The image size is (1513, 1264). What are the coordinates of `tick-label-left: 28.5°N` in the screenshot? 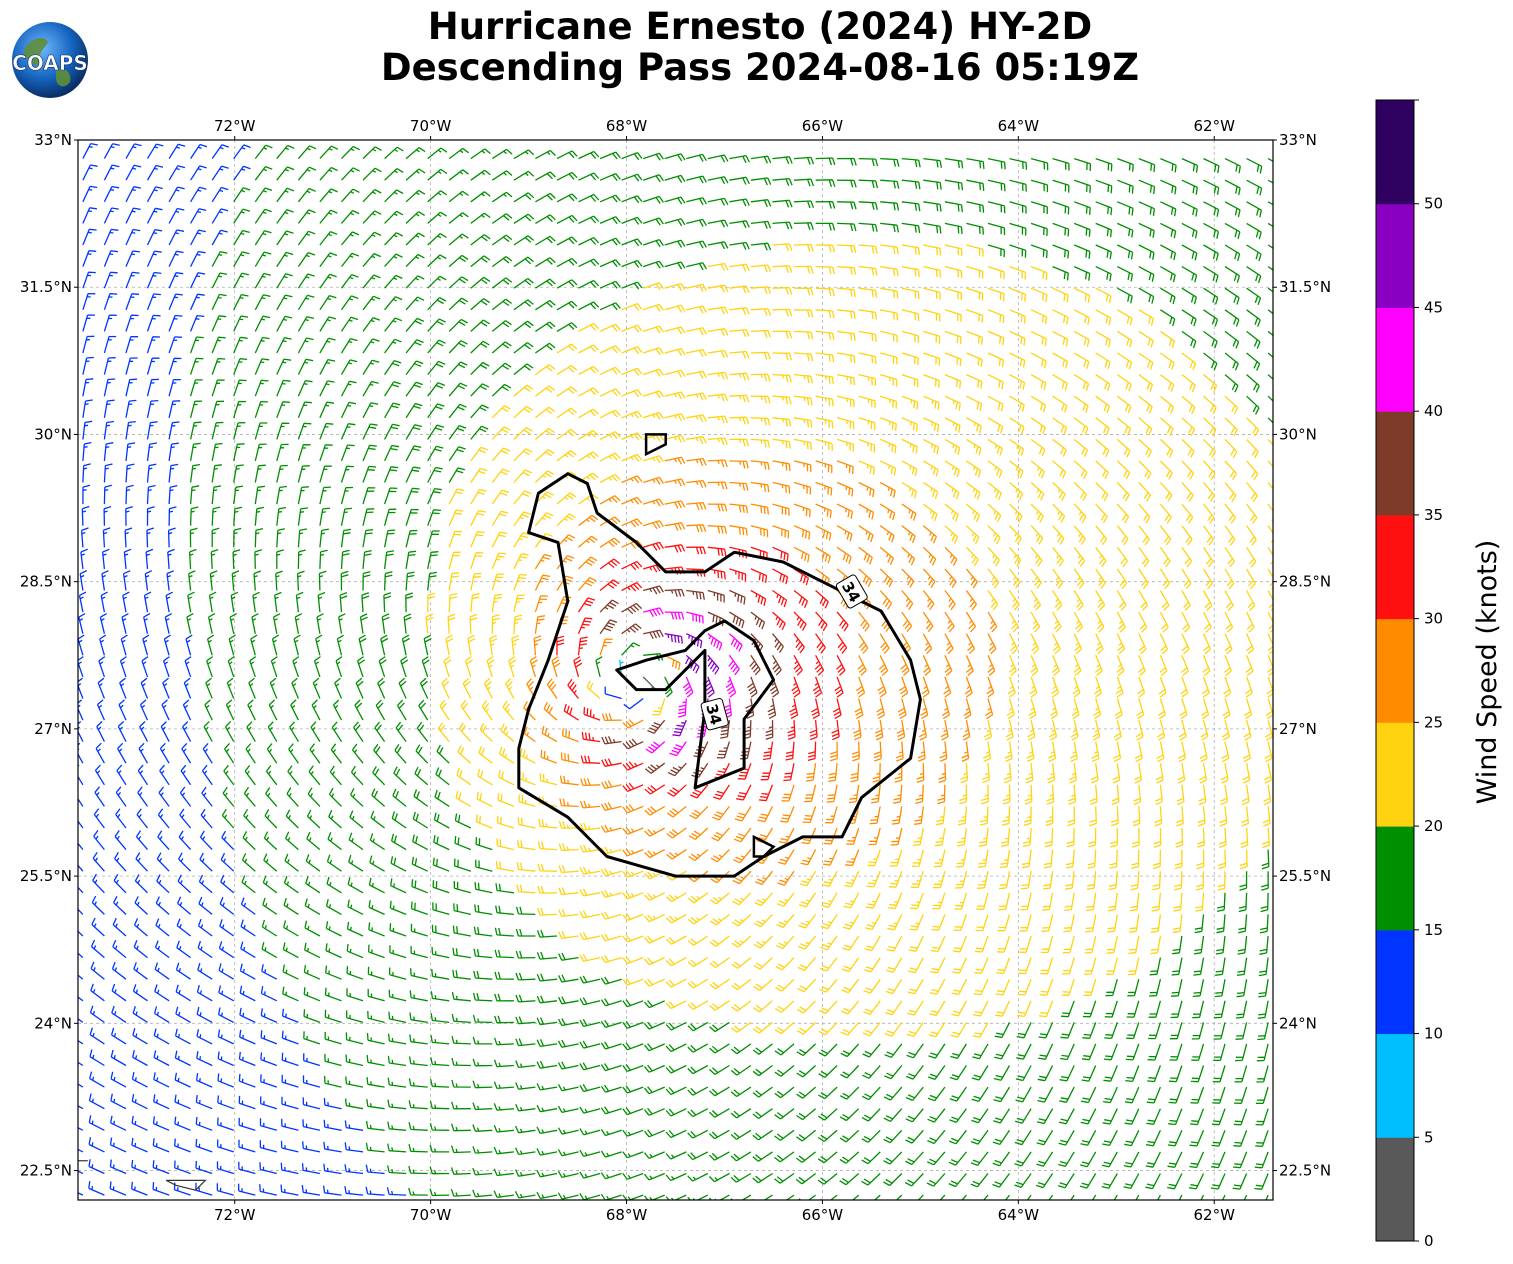 It's located at (46, 582).